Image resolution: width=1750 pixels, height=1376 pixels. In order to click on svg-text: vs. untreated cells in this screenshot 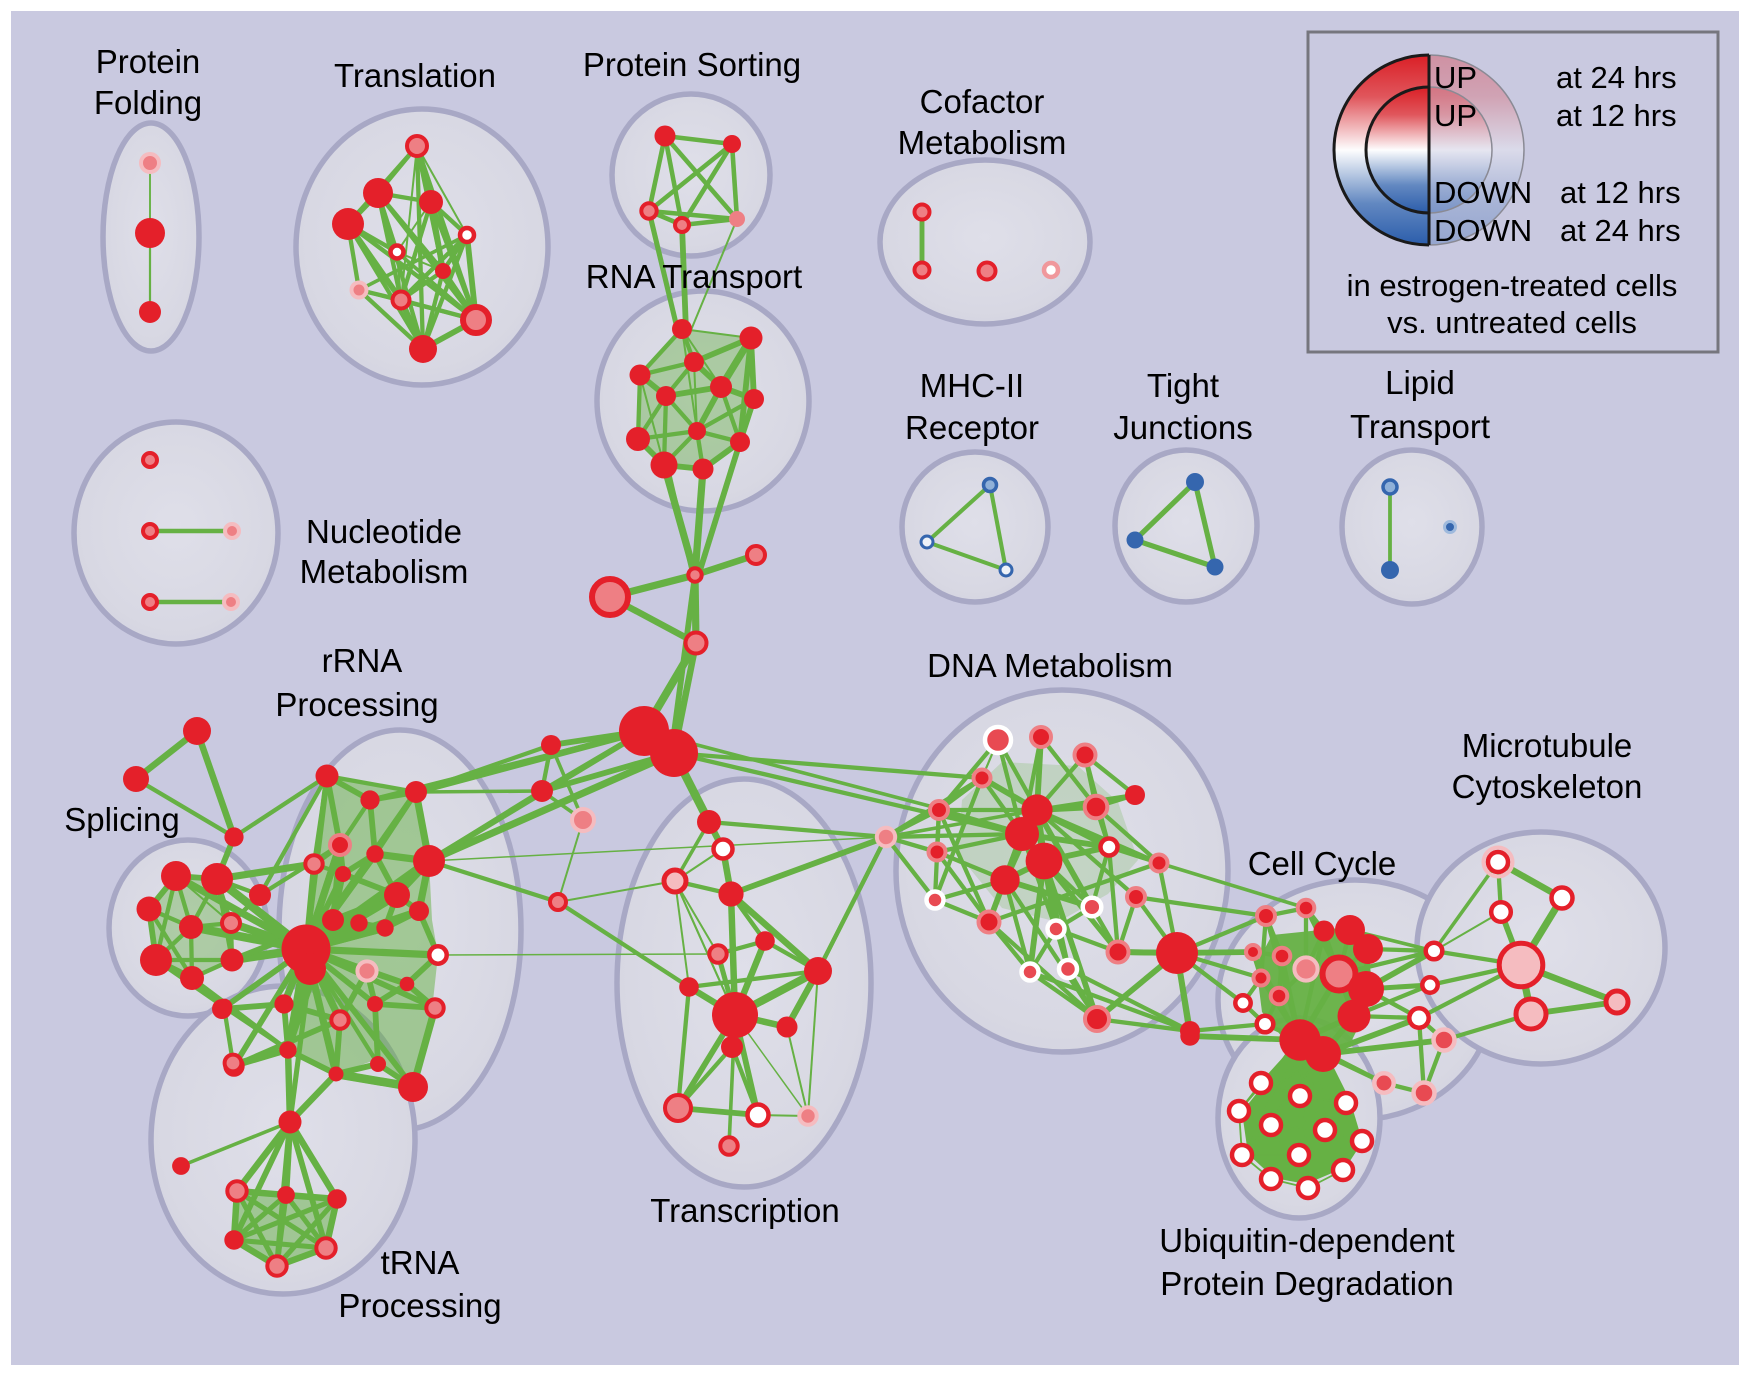, I will do `click(1512, 322)`.